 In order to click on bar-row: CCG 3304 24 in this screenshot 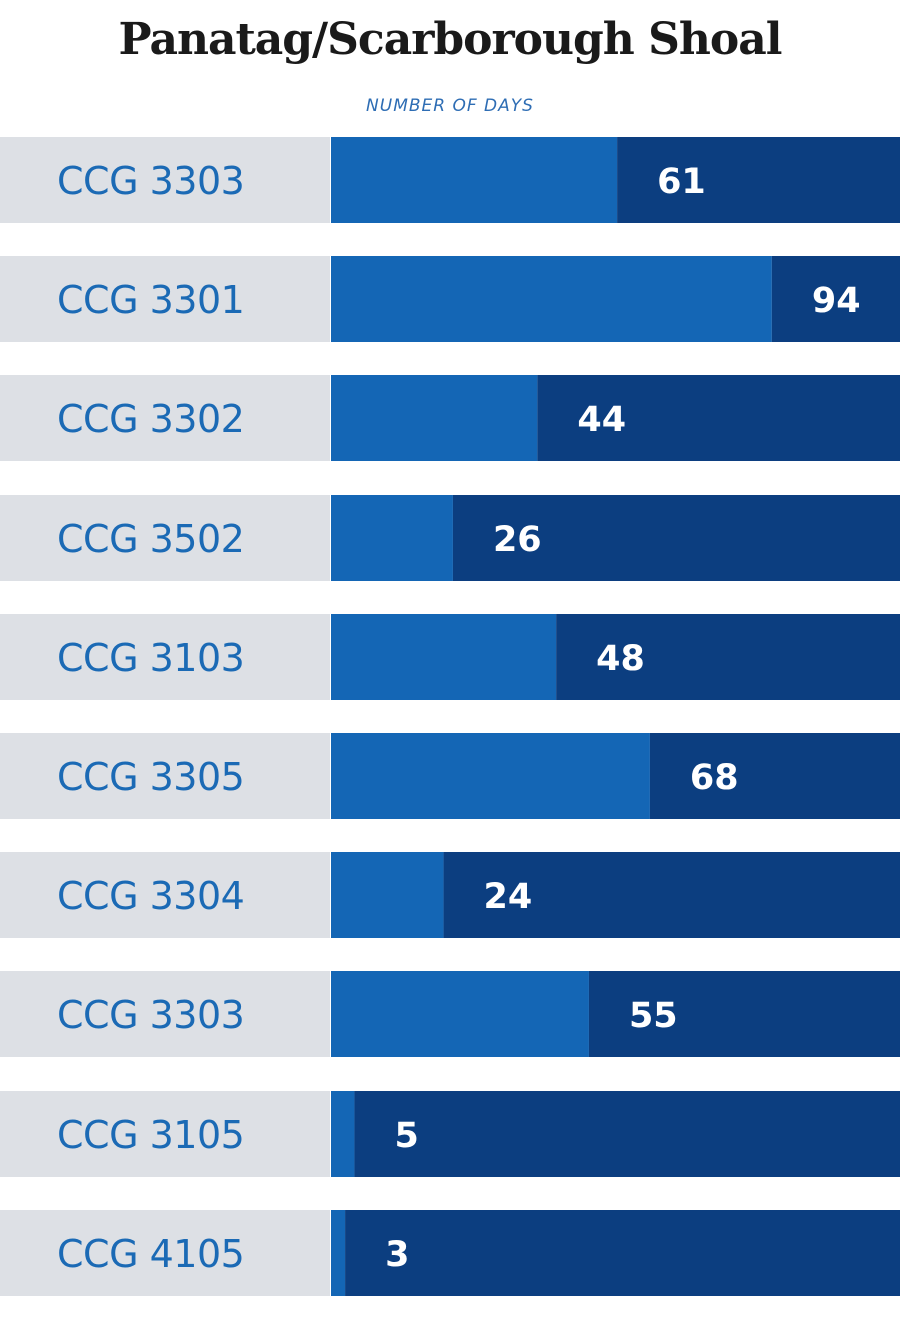, I will do `click(450, 895)`.